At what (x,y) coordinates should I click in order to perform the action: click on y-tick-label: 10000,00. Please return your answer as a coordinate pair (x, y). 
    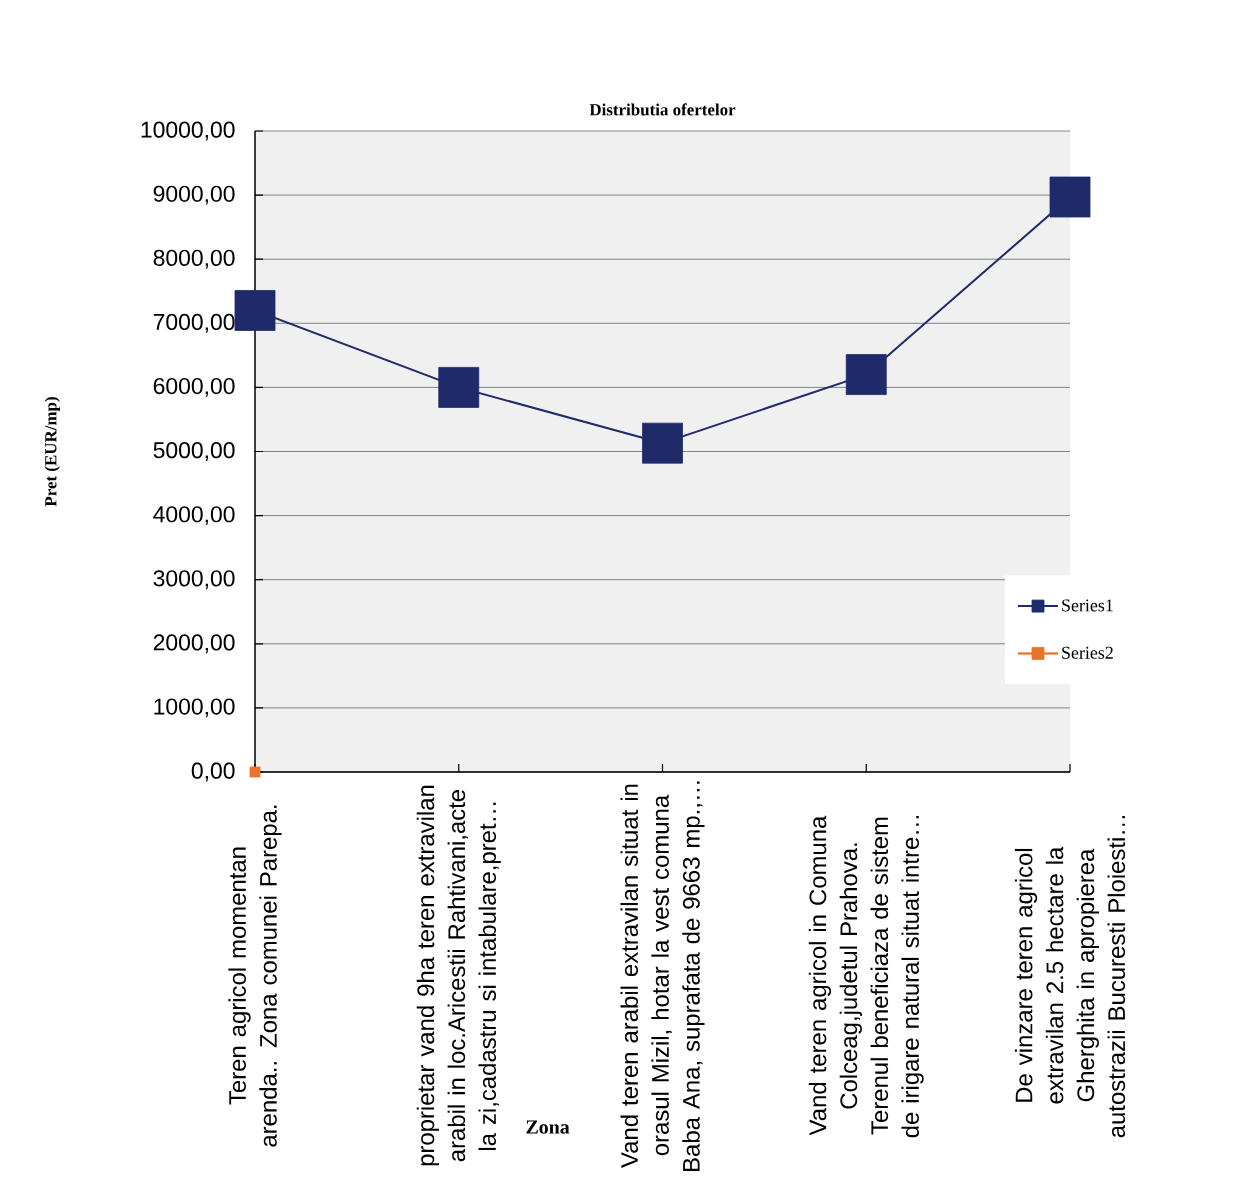
    Looking at the image, I should click on (188, 131).